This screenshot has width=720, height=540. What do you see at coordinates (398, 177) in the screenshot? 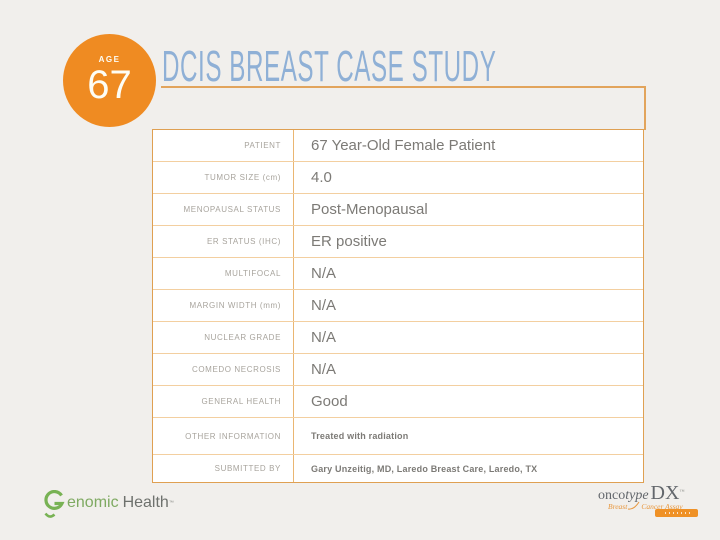
I see `table-row: TUMOR SIZE (cm) 4.0` at bounding box center [398, 177].